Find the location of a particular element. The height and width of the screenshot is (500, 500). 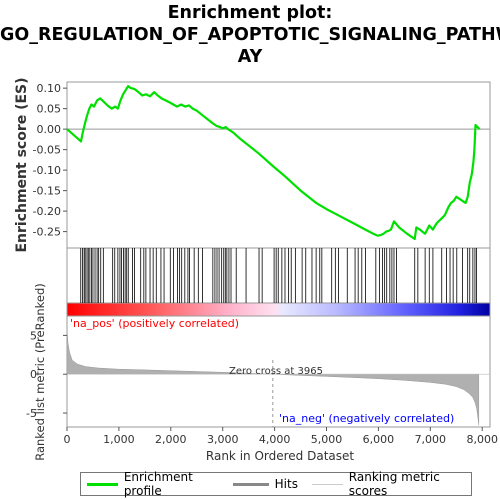

x-tick-label: 4,000 is located at coordinates (275, 439).